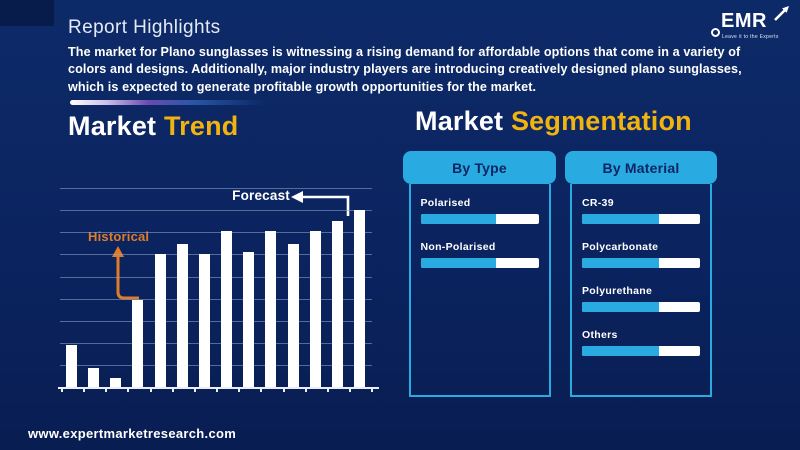  I want to click on emr-logo-text: EMR, so click(744, 21).